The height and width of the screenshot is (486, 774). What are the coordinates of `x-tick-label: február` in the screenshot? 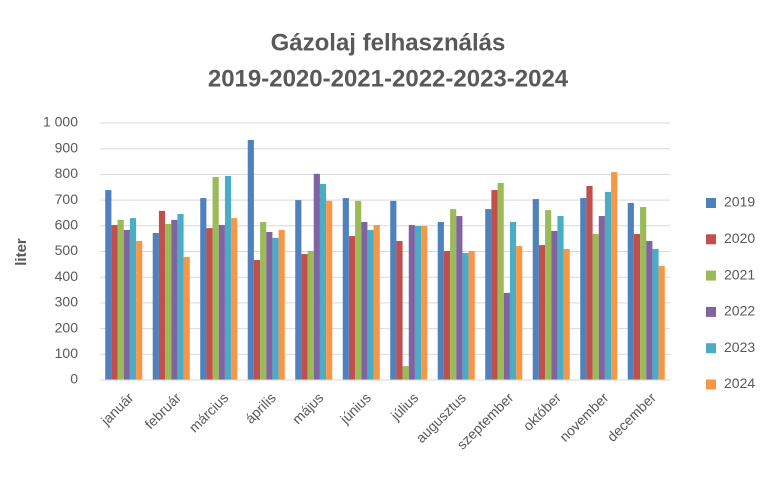 It's located at (162, 410).